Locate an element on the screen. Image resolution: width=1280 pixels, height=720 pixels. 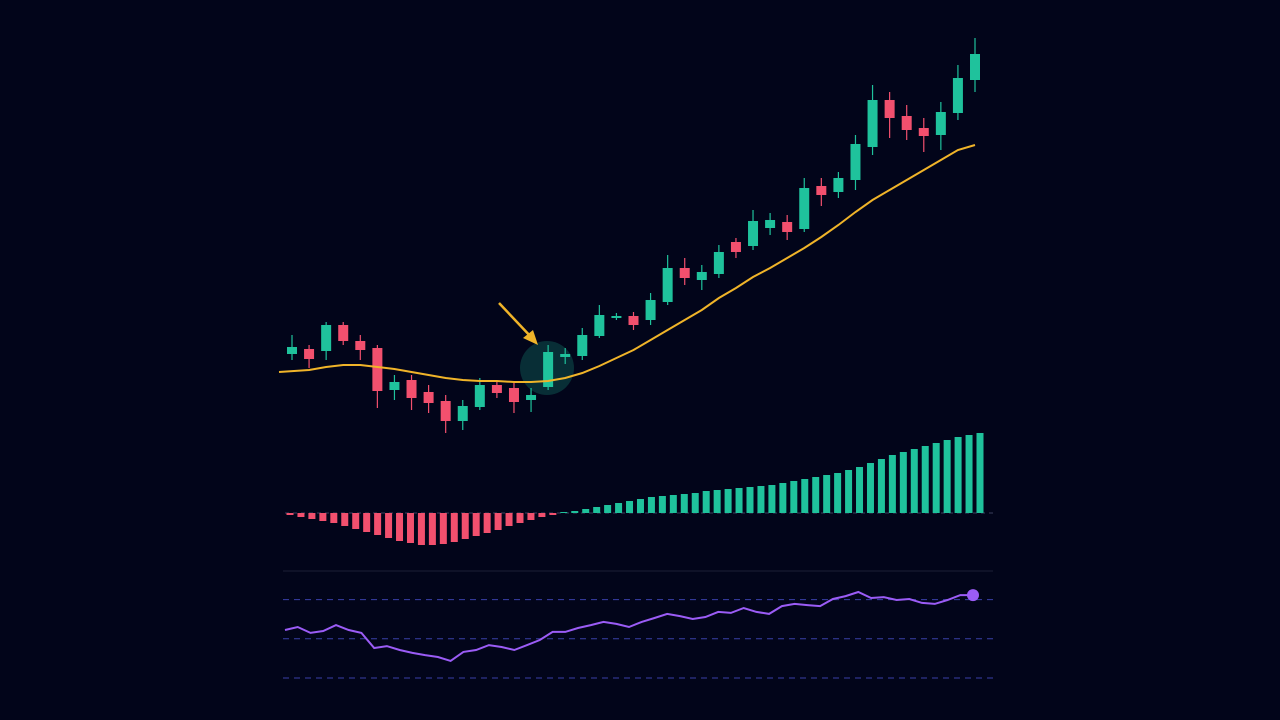
arrow-shaft is located at coordinates (516, 321).